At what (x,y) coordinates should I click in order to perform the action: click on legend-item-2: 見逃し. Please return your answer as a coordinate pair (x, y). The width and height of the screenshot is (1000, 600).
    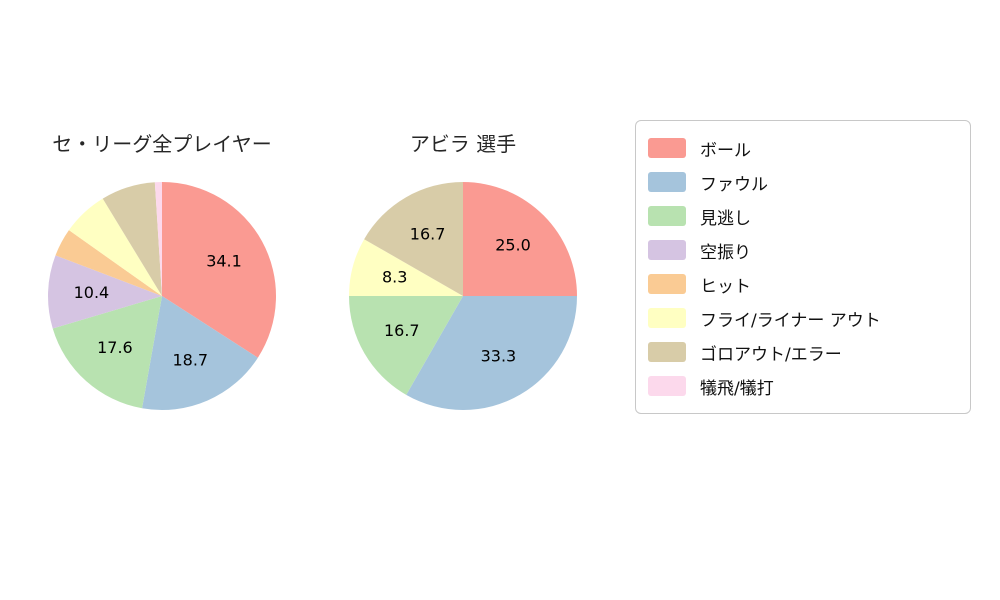
    Looking at the image, I should click on (803, 216).